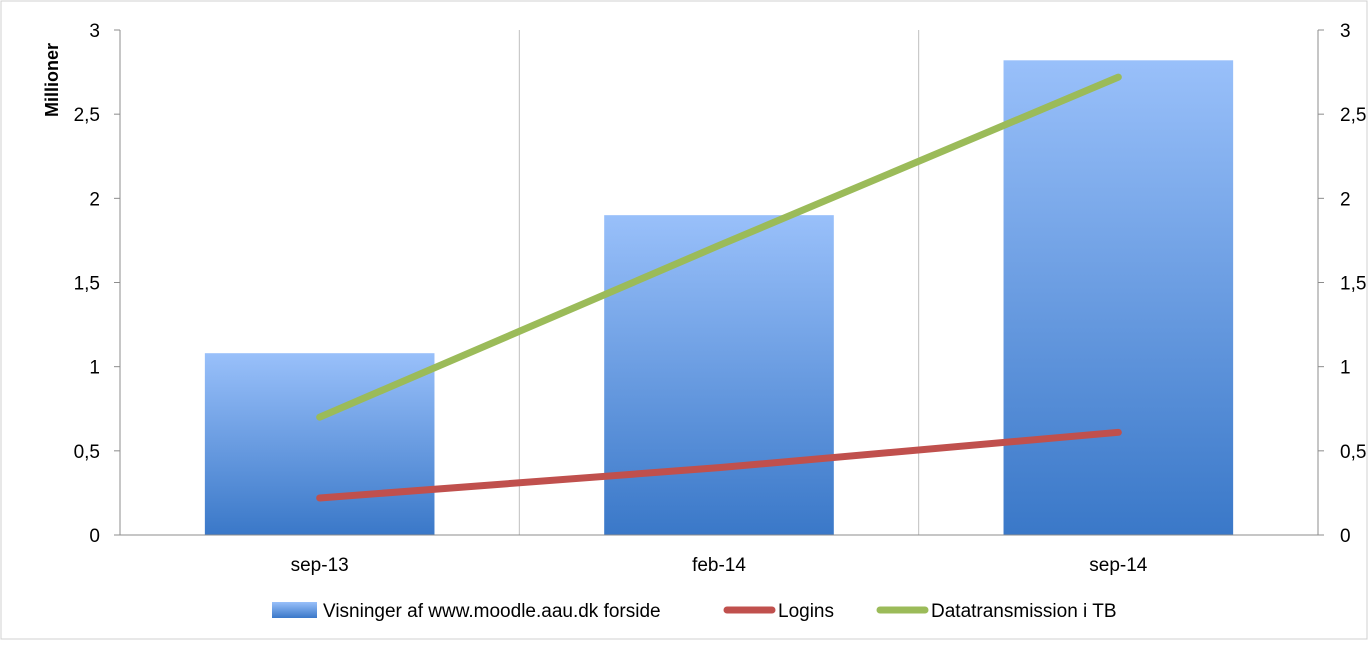 The width and height of the screenshot is (1368, 645). Describe the element at coordinates (94, 368) in the screenshot. I see `y-tick-label-left: 1` at that location.